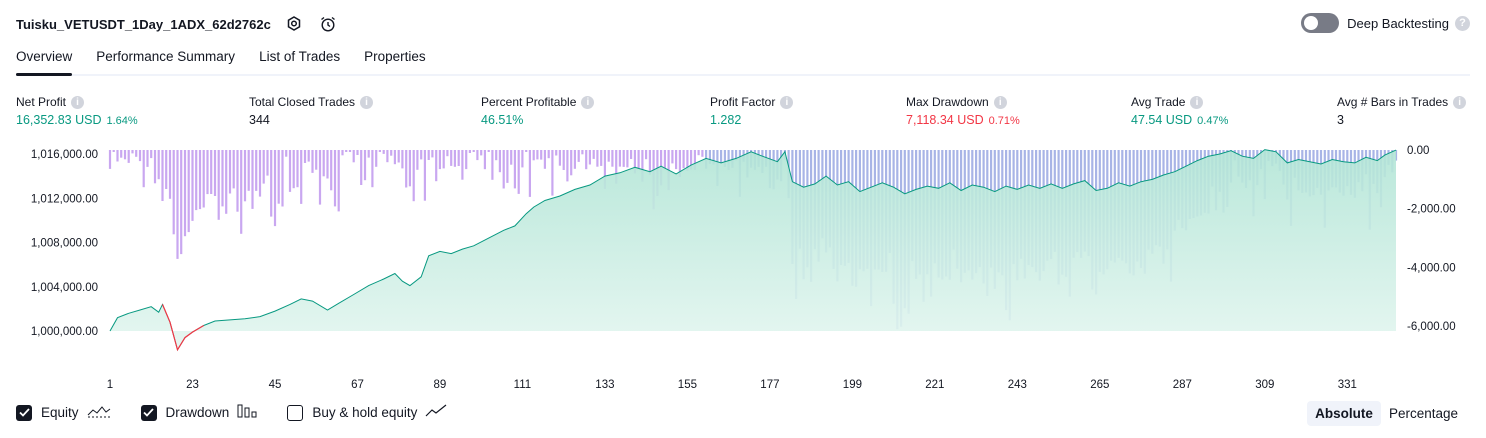 This screenshot has width=1486, height=438. I want to click on legend-equity: Equity, so click(63, 412).